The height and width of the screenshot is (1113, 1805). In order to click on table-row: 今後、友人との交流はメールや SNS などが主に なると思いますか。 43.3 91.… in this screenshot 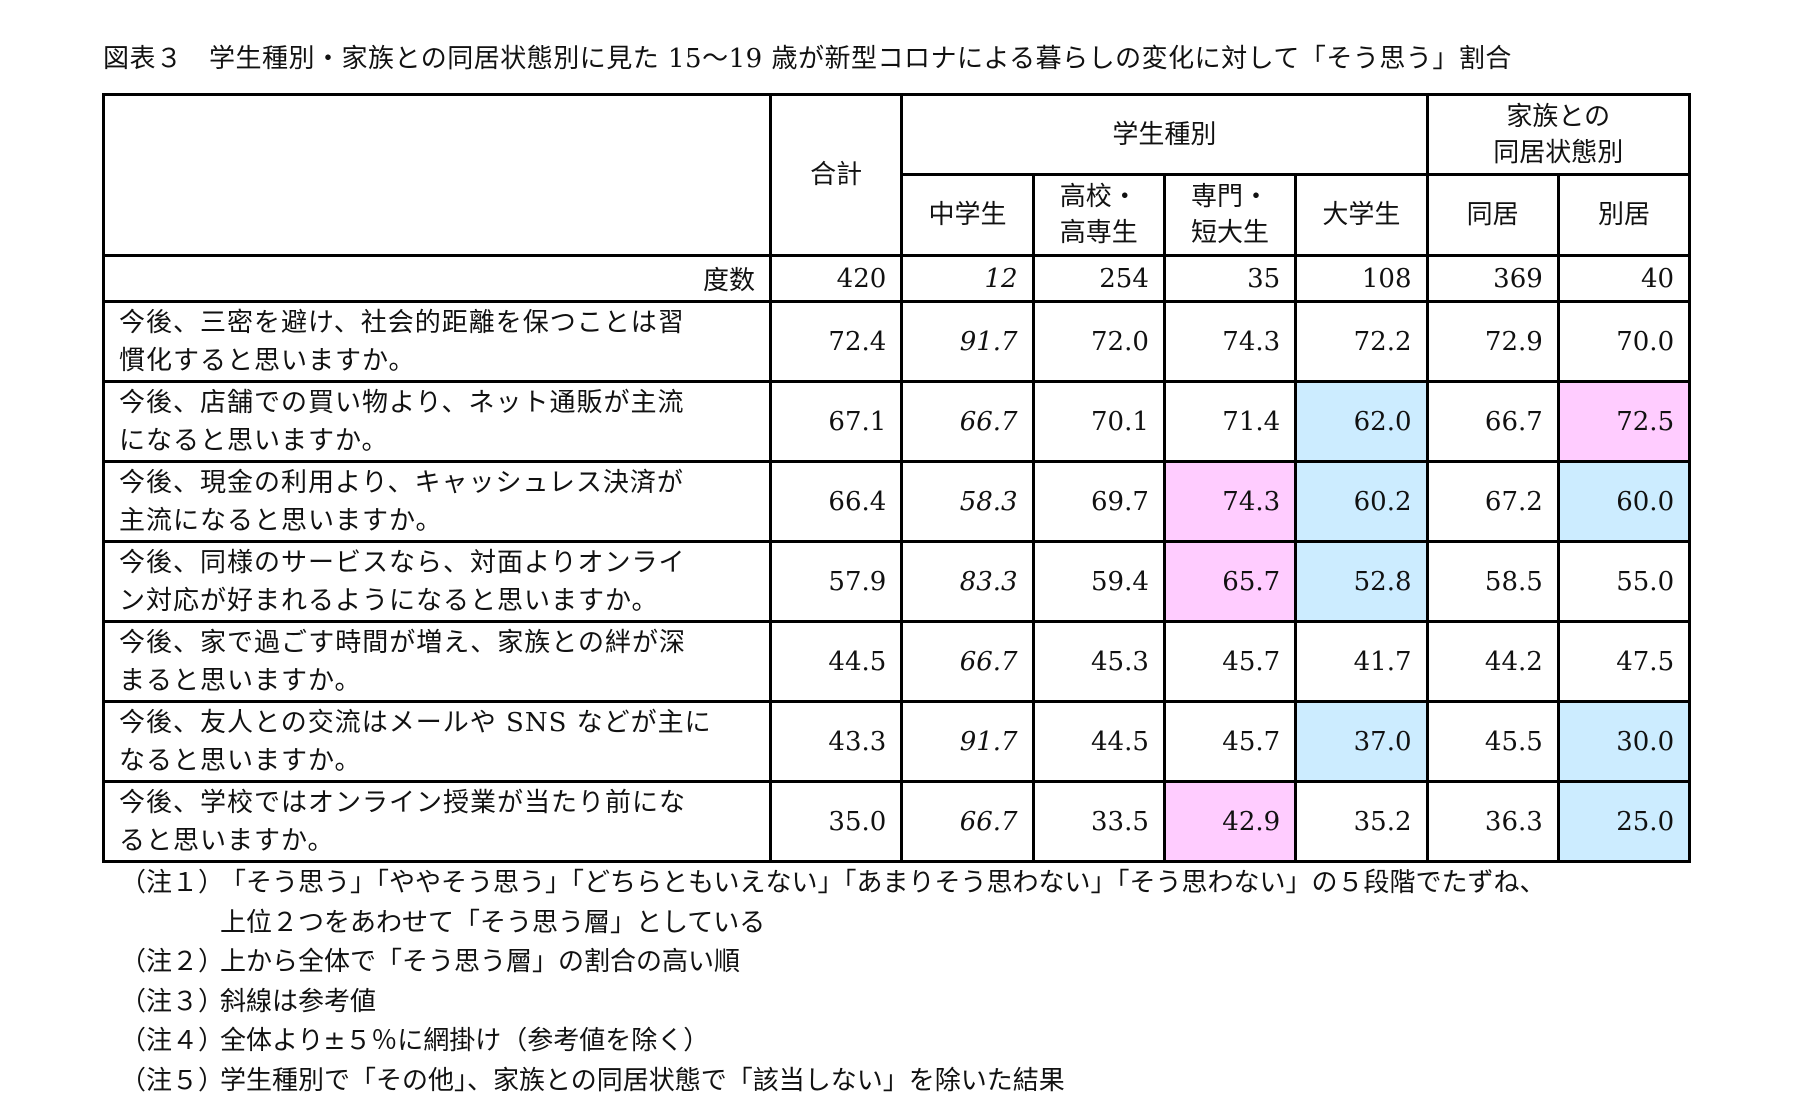, I will do `click(897, 741)`.